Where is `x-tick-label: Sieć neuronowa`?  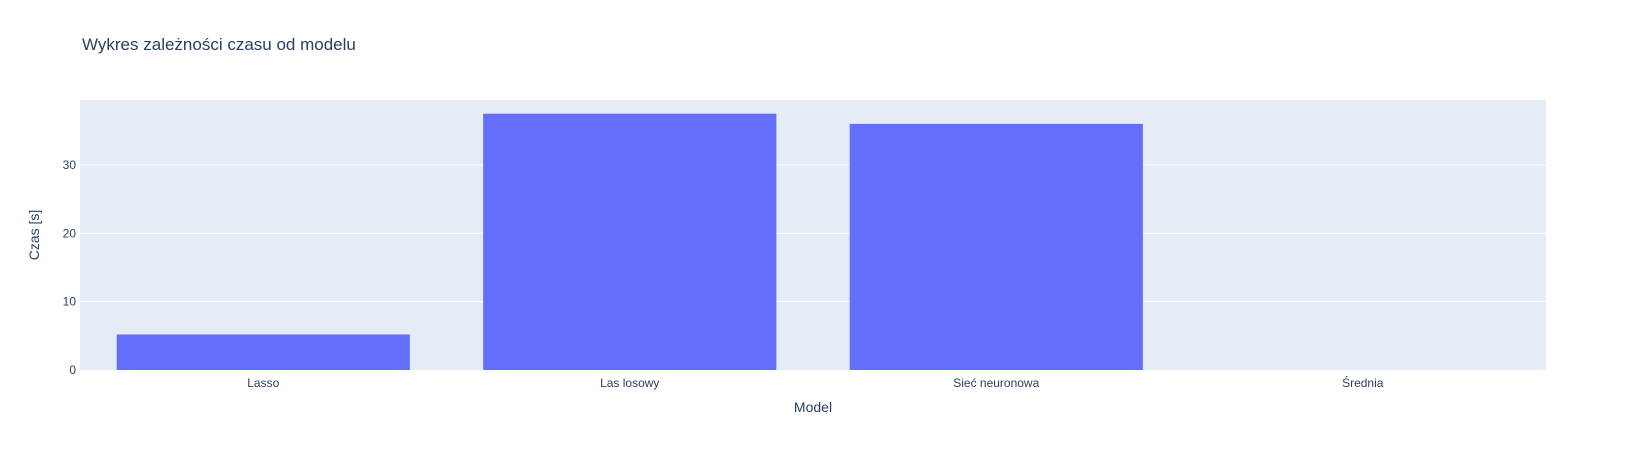 x-tick-label: Sieć neuronowa is located at coordinates (996, 383).